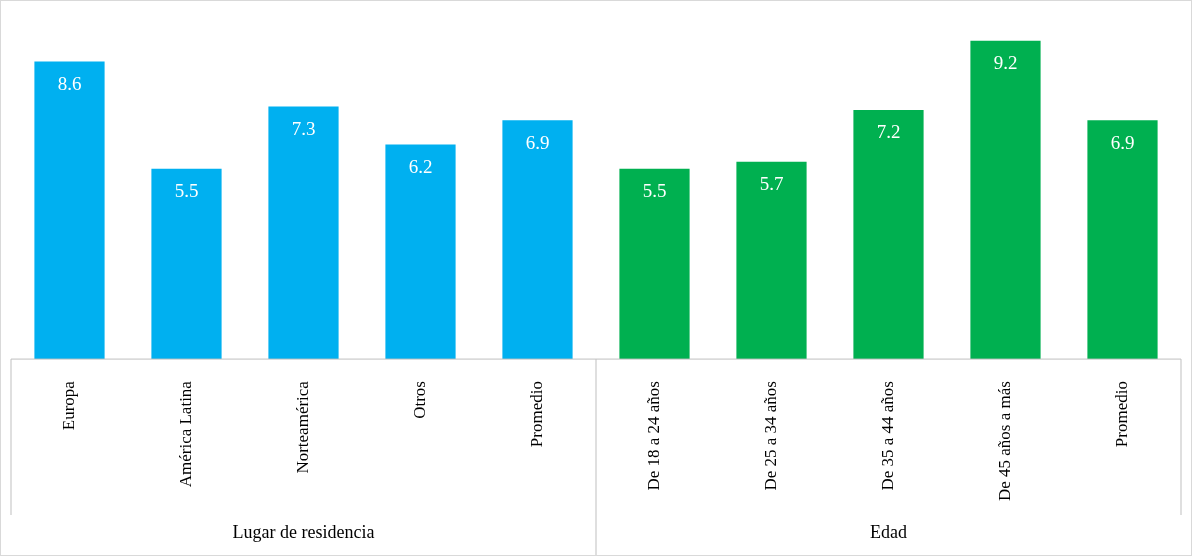  What do you see at coordinates (887, 436) in the screenshot?
I see `x-tick-label: De 35 a 44 años` at bounding box center [887, 436].